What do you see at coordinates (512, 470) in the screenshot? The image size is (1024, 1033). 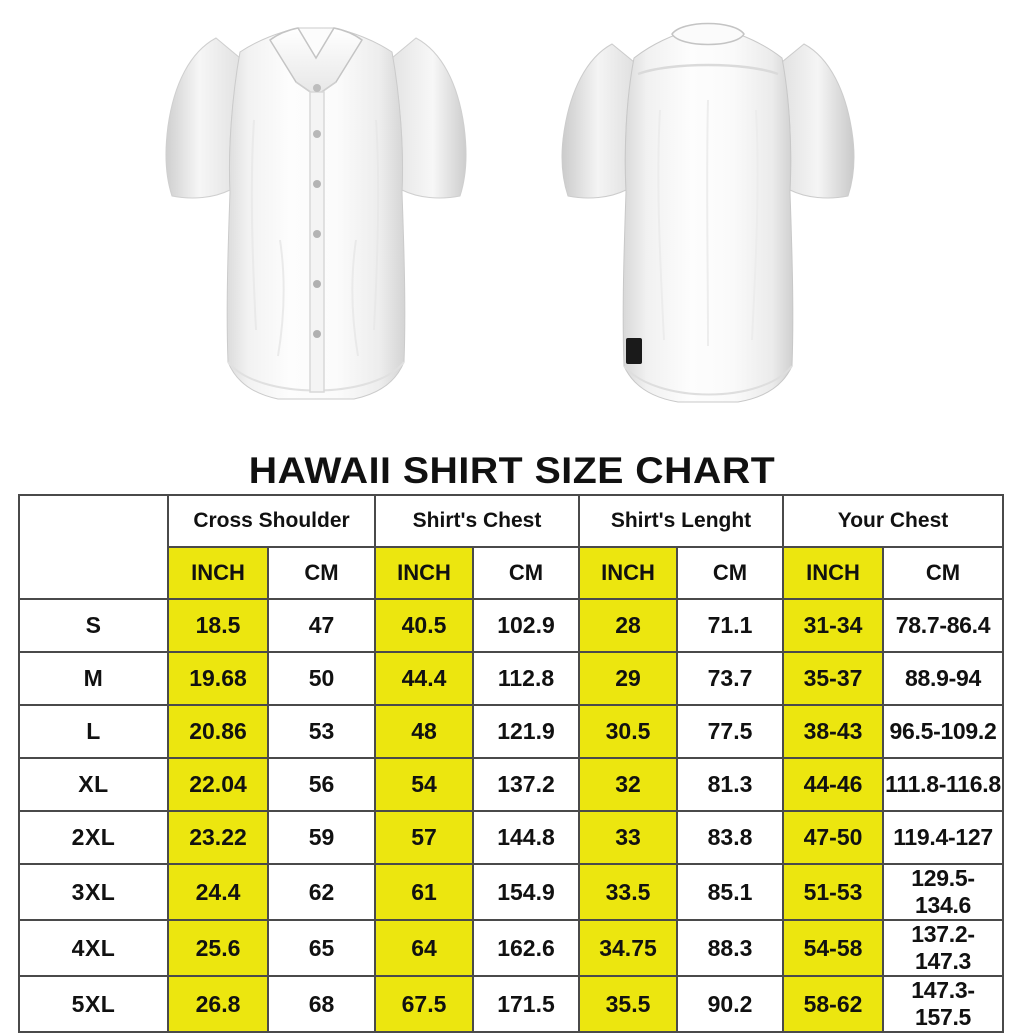 I see `page-title: HAWAII SHIRT SIZE CHART` at bounding box center [512, 470].